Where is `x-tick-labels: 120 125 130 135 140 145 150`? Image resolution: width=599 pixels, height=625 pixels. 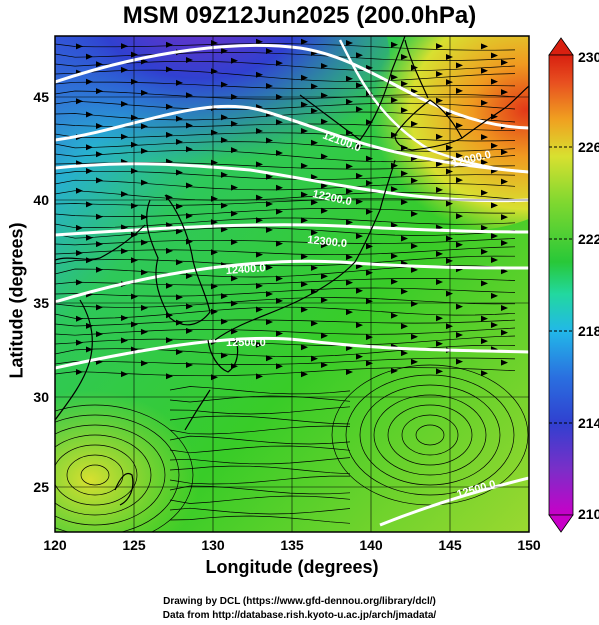
x-tick-labels: 120 125 130 135 140 145 150 is located at coordinates (292, 545).